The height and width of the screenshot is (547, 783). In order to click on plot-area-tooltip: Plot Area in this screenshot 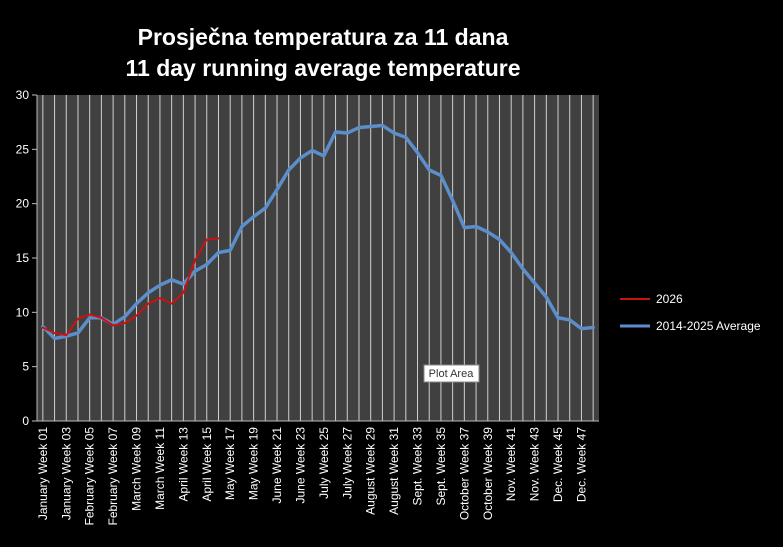, I will do `click(451, 373)`.